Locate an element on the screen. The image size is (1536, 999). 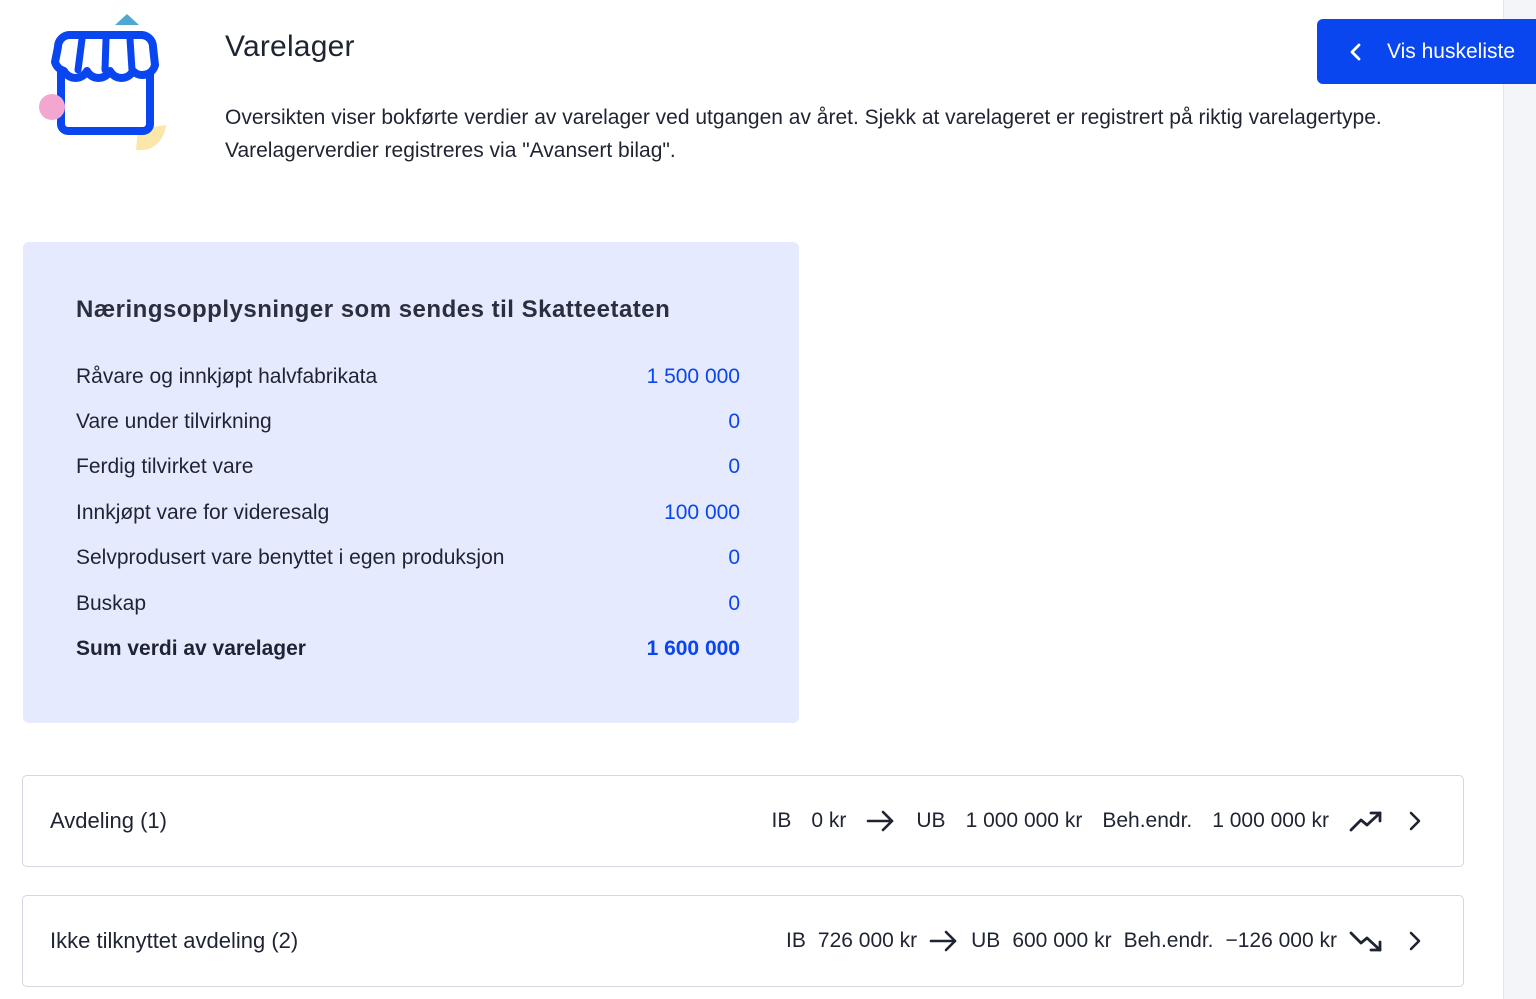
summary-row: Vare under tilvirkning 0 is located at coordinates (408, 421).